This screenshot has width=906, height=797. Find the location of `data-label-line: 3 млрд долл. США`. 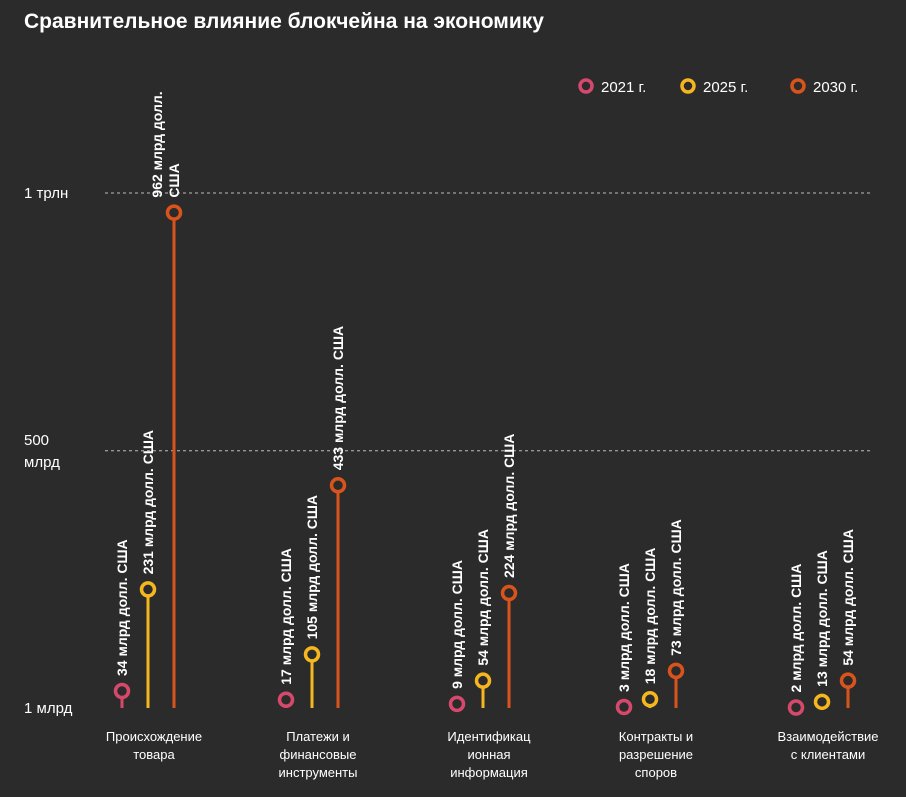

data-label-line: 3 млрд долл. США is located at coordinates (624, 627).